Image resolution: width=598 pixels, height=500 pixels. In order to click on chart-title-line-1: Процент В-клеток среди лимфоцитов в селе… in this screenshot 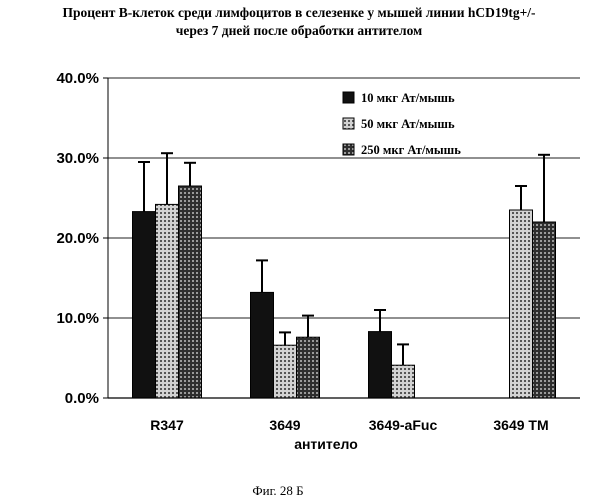, I will do `click(298, 12)`.